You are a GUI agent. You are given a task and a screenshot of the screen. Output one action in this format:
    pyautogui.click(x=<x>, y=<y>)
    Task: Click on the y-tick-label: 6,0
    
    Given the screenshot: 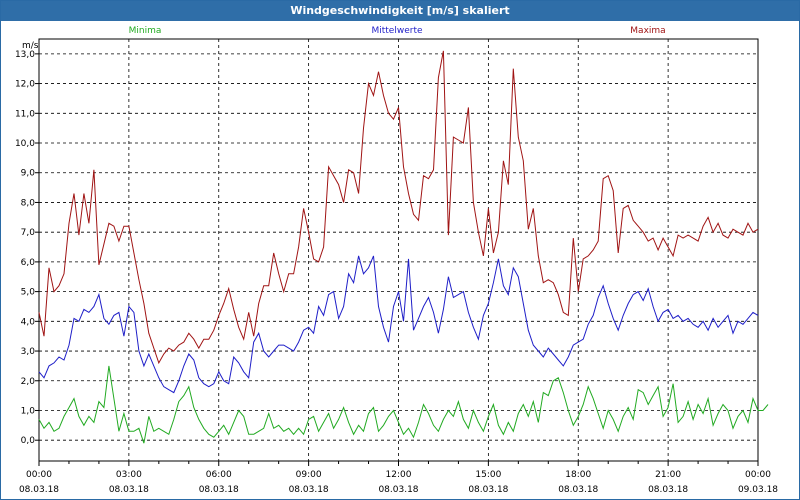 What is the action you would take?
    pyautogui.click(x=28, y=263)
    